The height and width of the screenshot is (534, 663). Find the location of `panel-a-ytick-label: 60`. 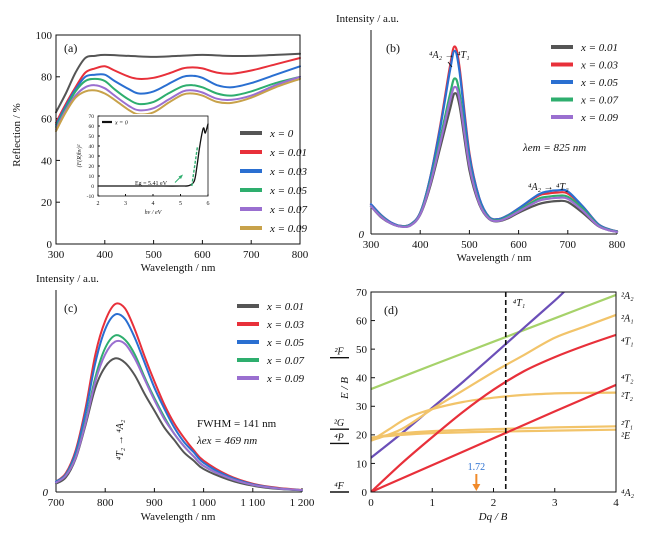

panel-a-ytick-label: 60 is located at coordinates (47, 119).